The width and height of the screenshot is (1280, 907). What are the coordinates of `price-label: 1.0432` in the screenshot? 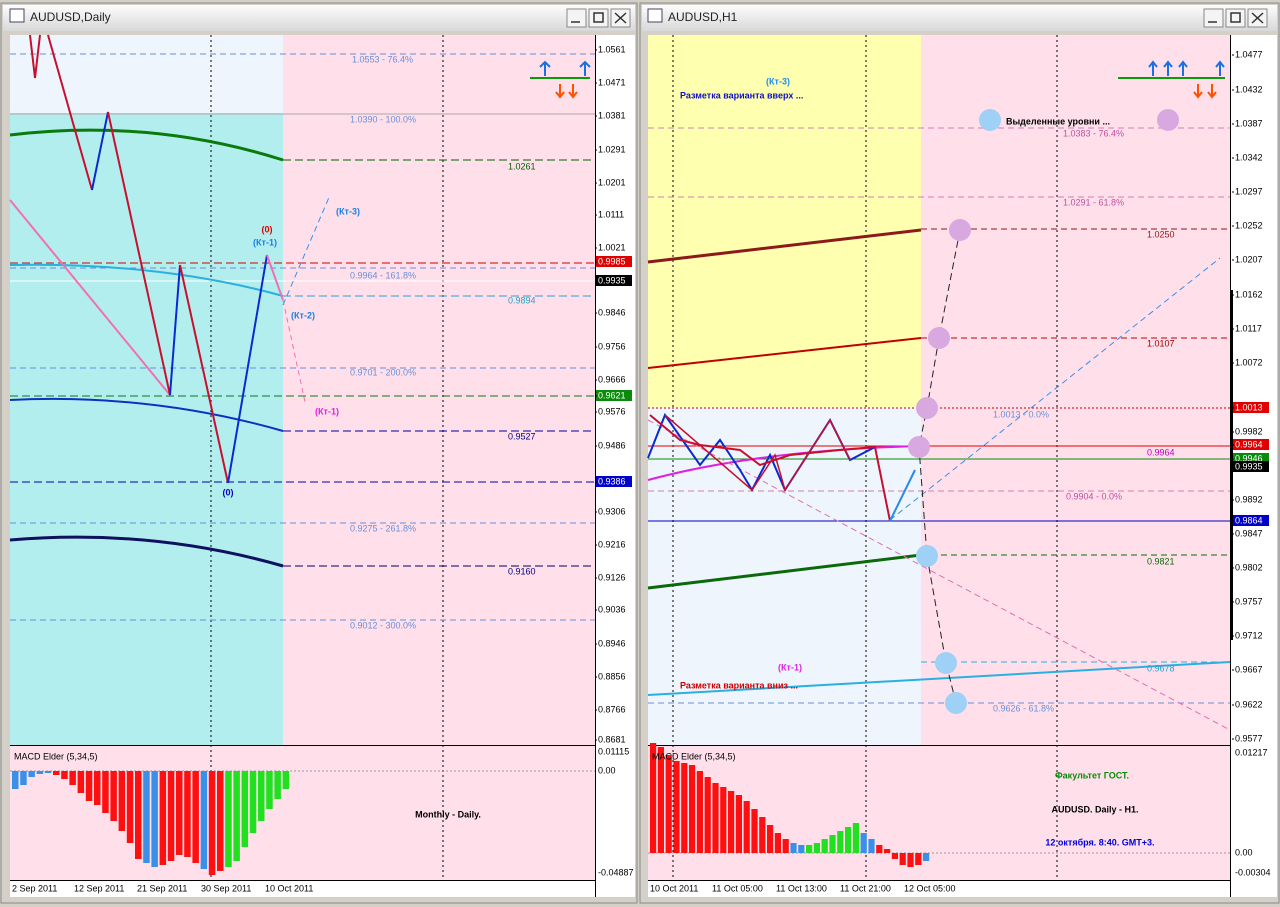 It's located at (1249, 89).